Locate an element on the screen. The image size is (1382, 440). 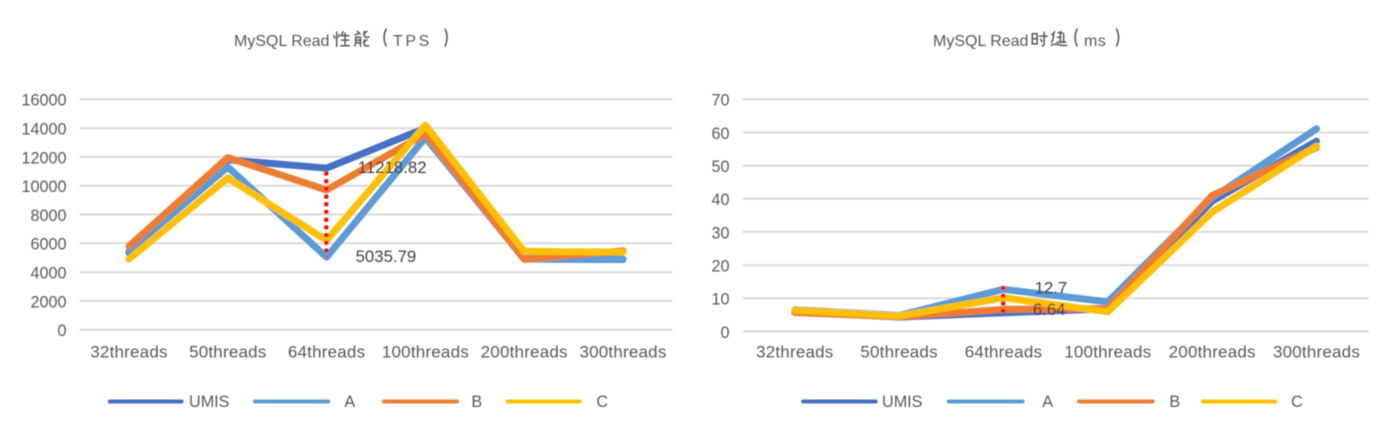
svg-text: 70 is located at coordinates (720, 101).